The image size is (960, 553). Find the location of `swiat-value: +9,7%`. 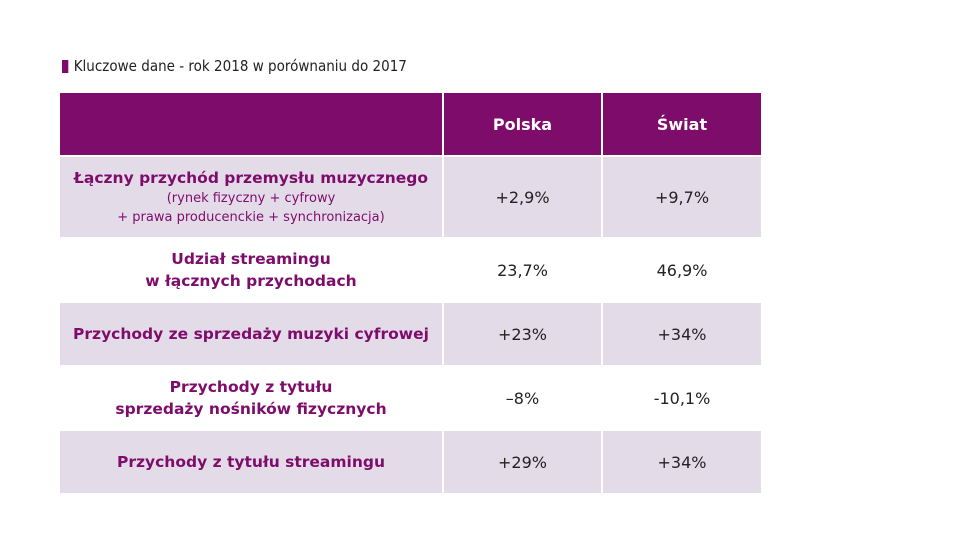

swiat-value: +9,7% is located at coordinates (682, 197).